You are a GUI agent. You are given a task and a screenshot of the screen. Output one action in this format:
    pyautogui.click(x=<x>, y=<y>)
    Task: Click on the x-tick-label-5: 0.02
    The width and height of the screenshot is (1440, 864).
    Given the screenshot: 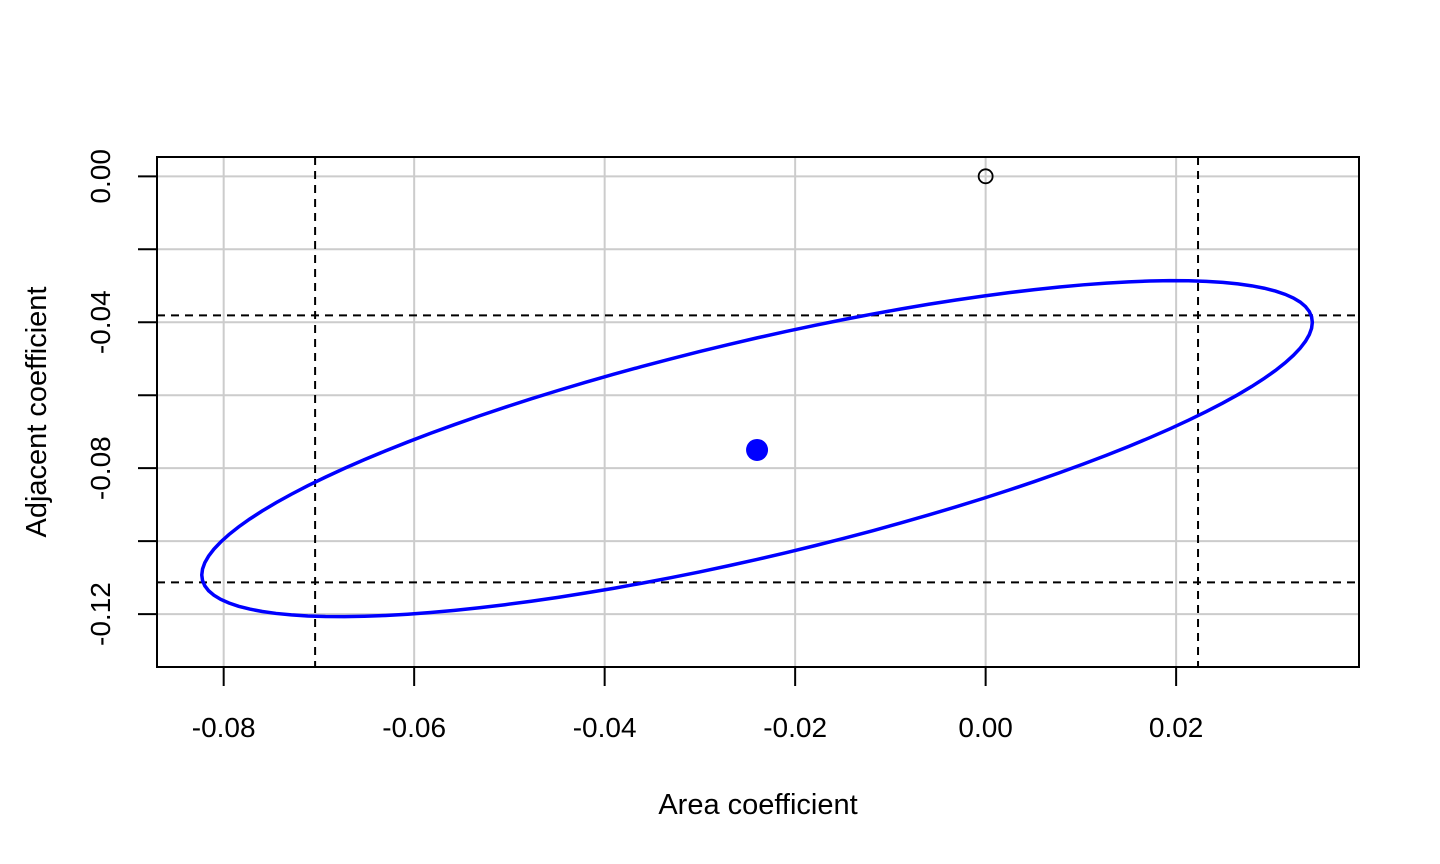 What is the action you would take?
    pyautogui.click(x=1176, y=727)
    